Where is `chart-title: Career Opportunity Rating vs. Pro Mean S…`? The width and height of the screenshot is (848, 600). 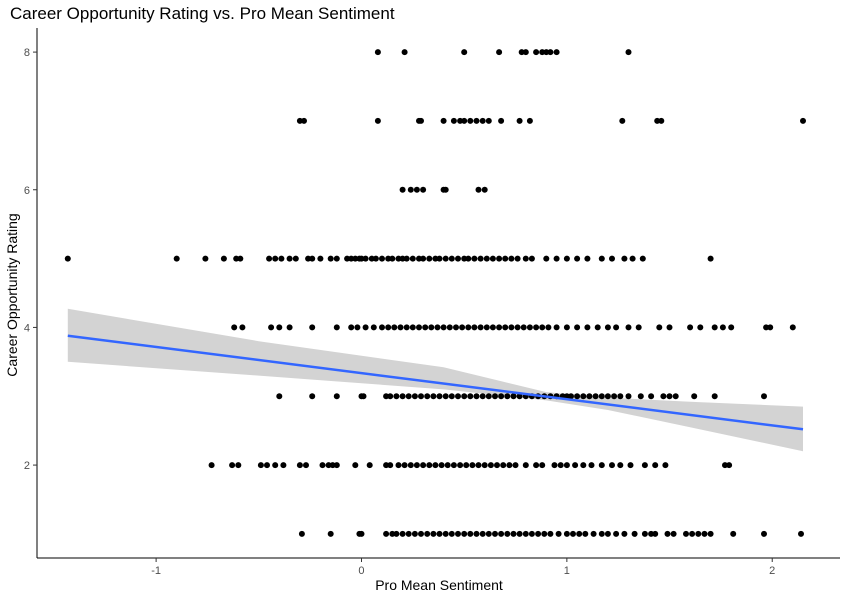
chart-title: Career Opportunity Rating vs. Pro Mean S… is located at coordinates (202, 13).